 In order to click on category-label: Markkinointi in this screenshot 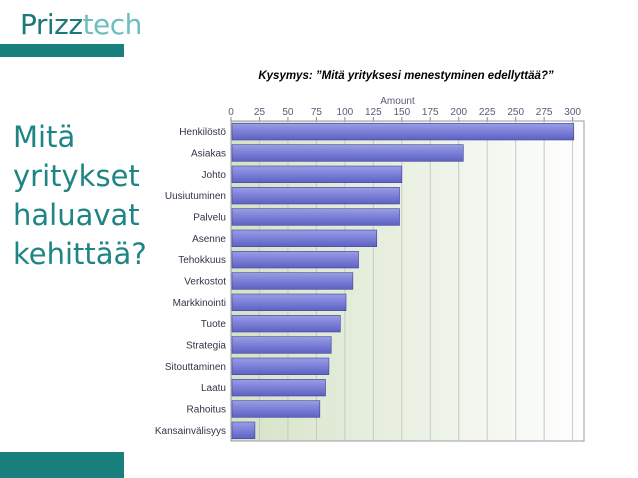, I will do `click(199, 303)`.